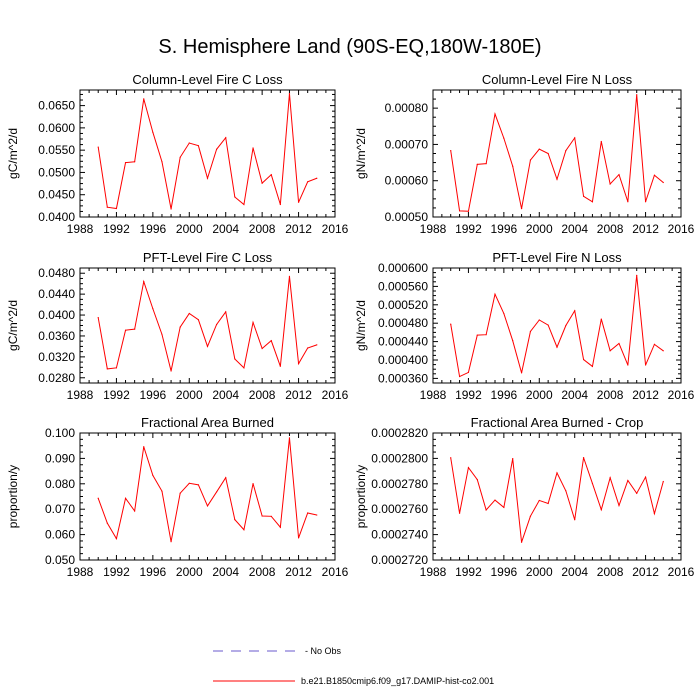 The width and height of the screenshot is (700, 700). I want to click on panel-title: Column-Level Fire N Loss, so click(557, 79).